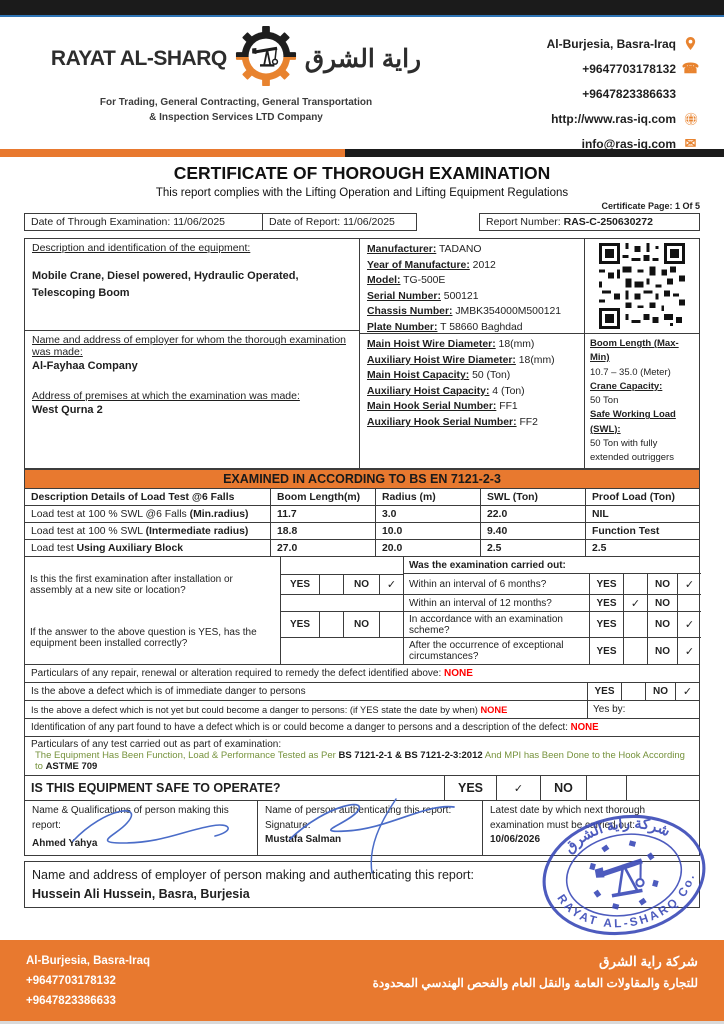  What do you see at coordinates (88, 961) in the screenshot?
I see `footer-address: Al-Burjesia, Basra-Iraq` at bounding box center [88, 961].